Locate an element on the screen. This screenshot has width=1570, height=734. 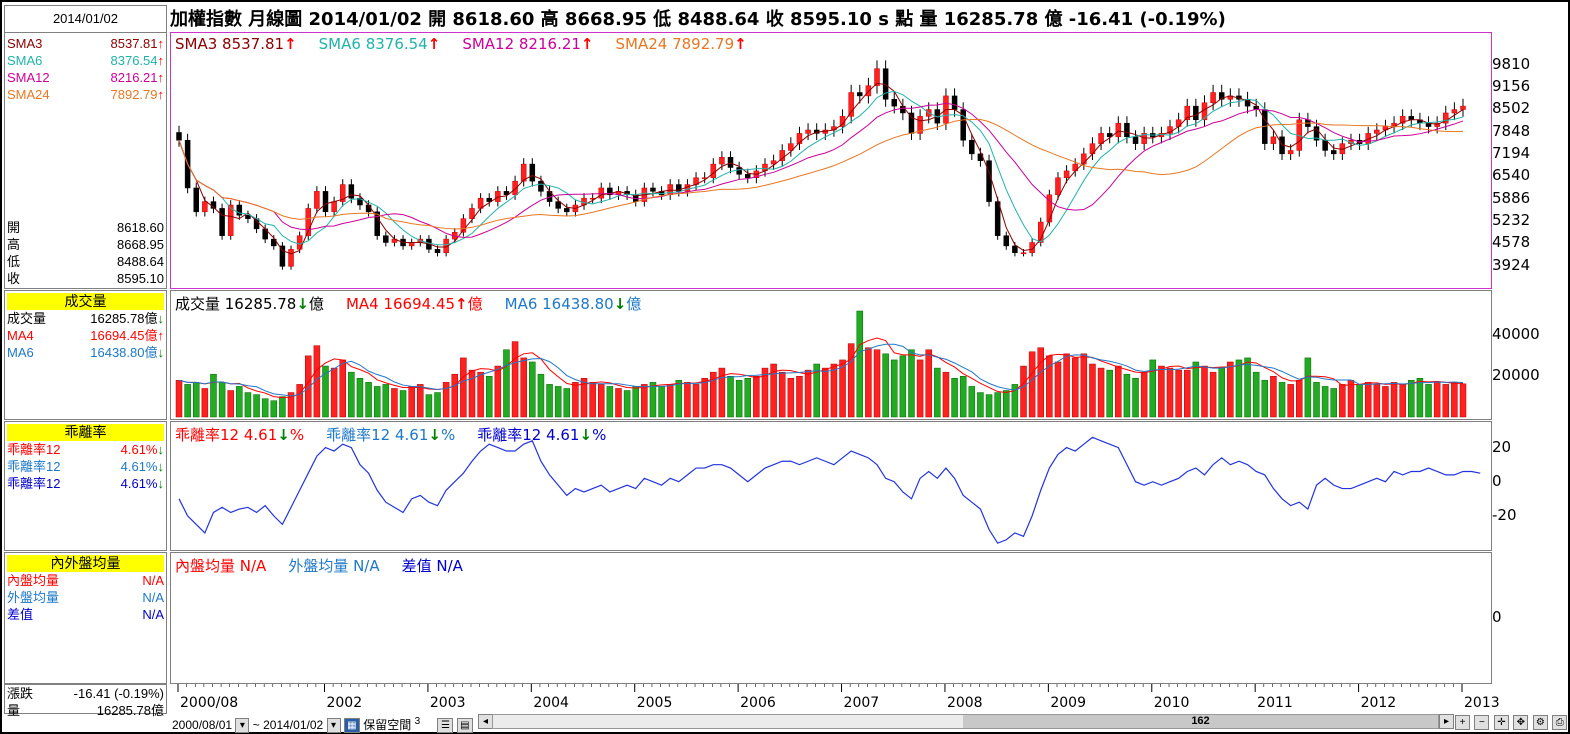
vol-value: 16285.78億↓ is located at coordinates (127, 318).